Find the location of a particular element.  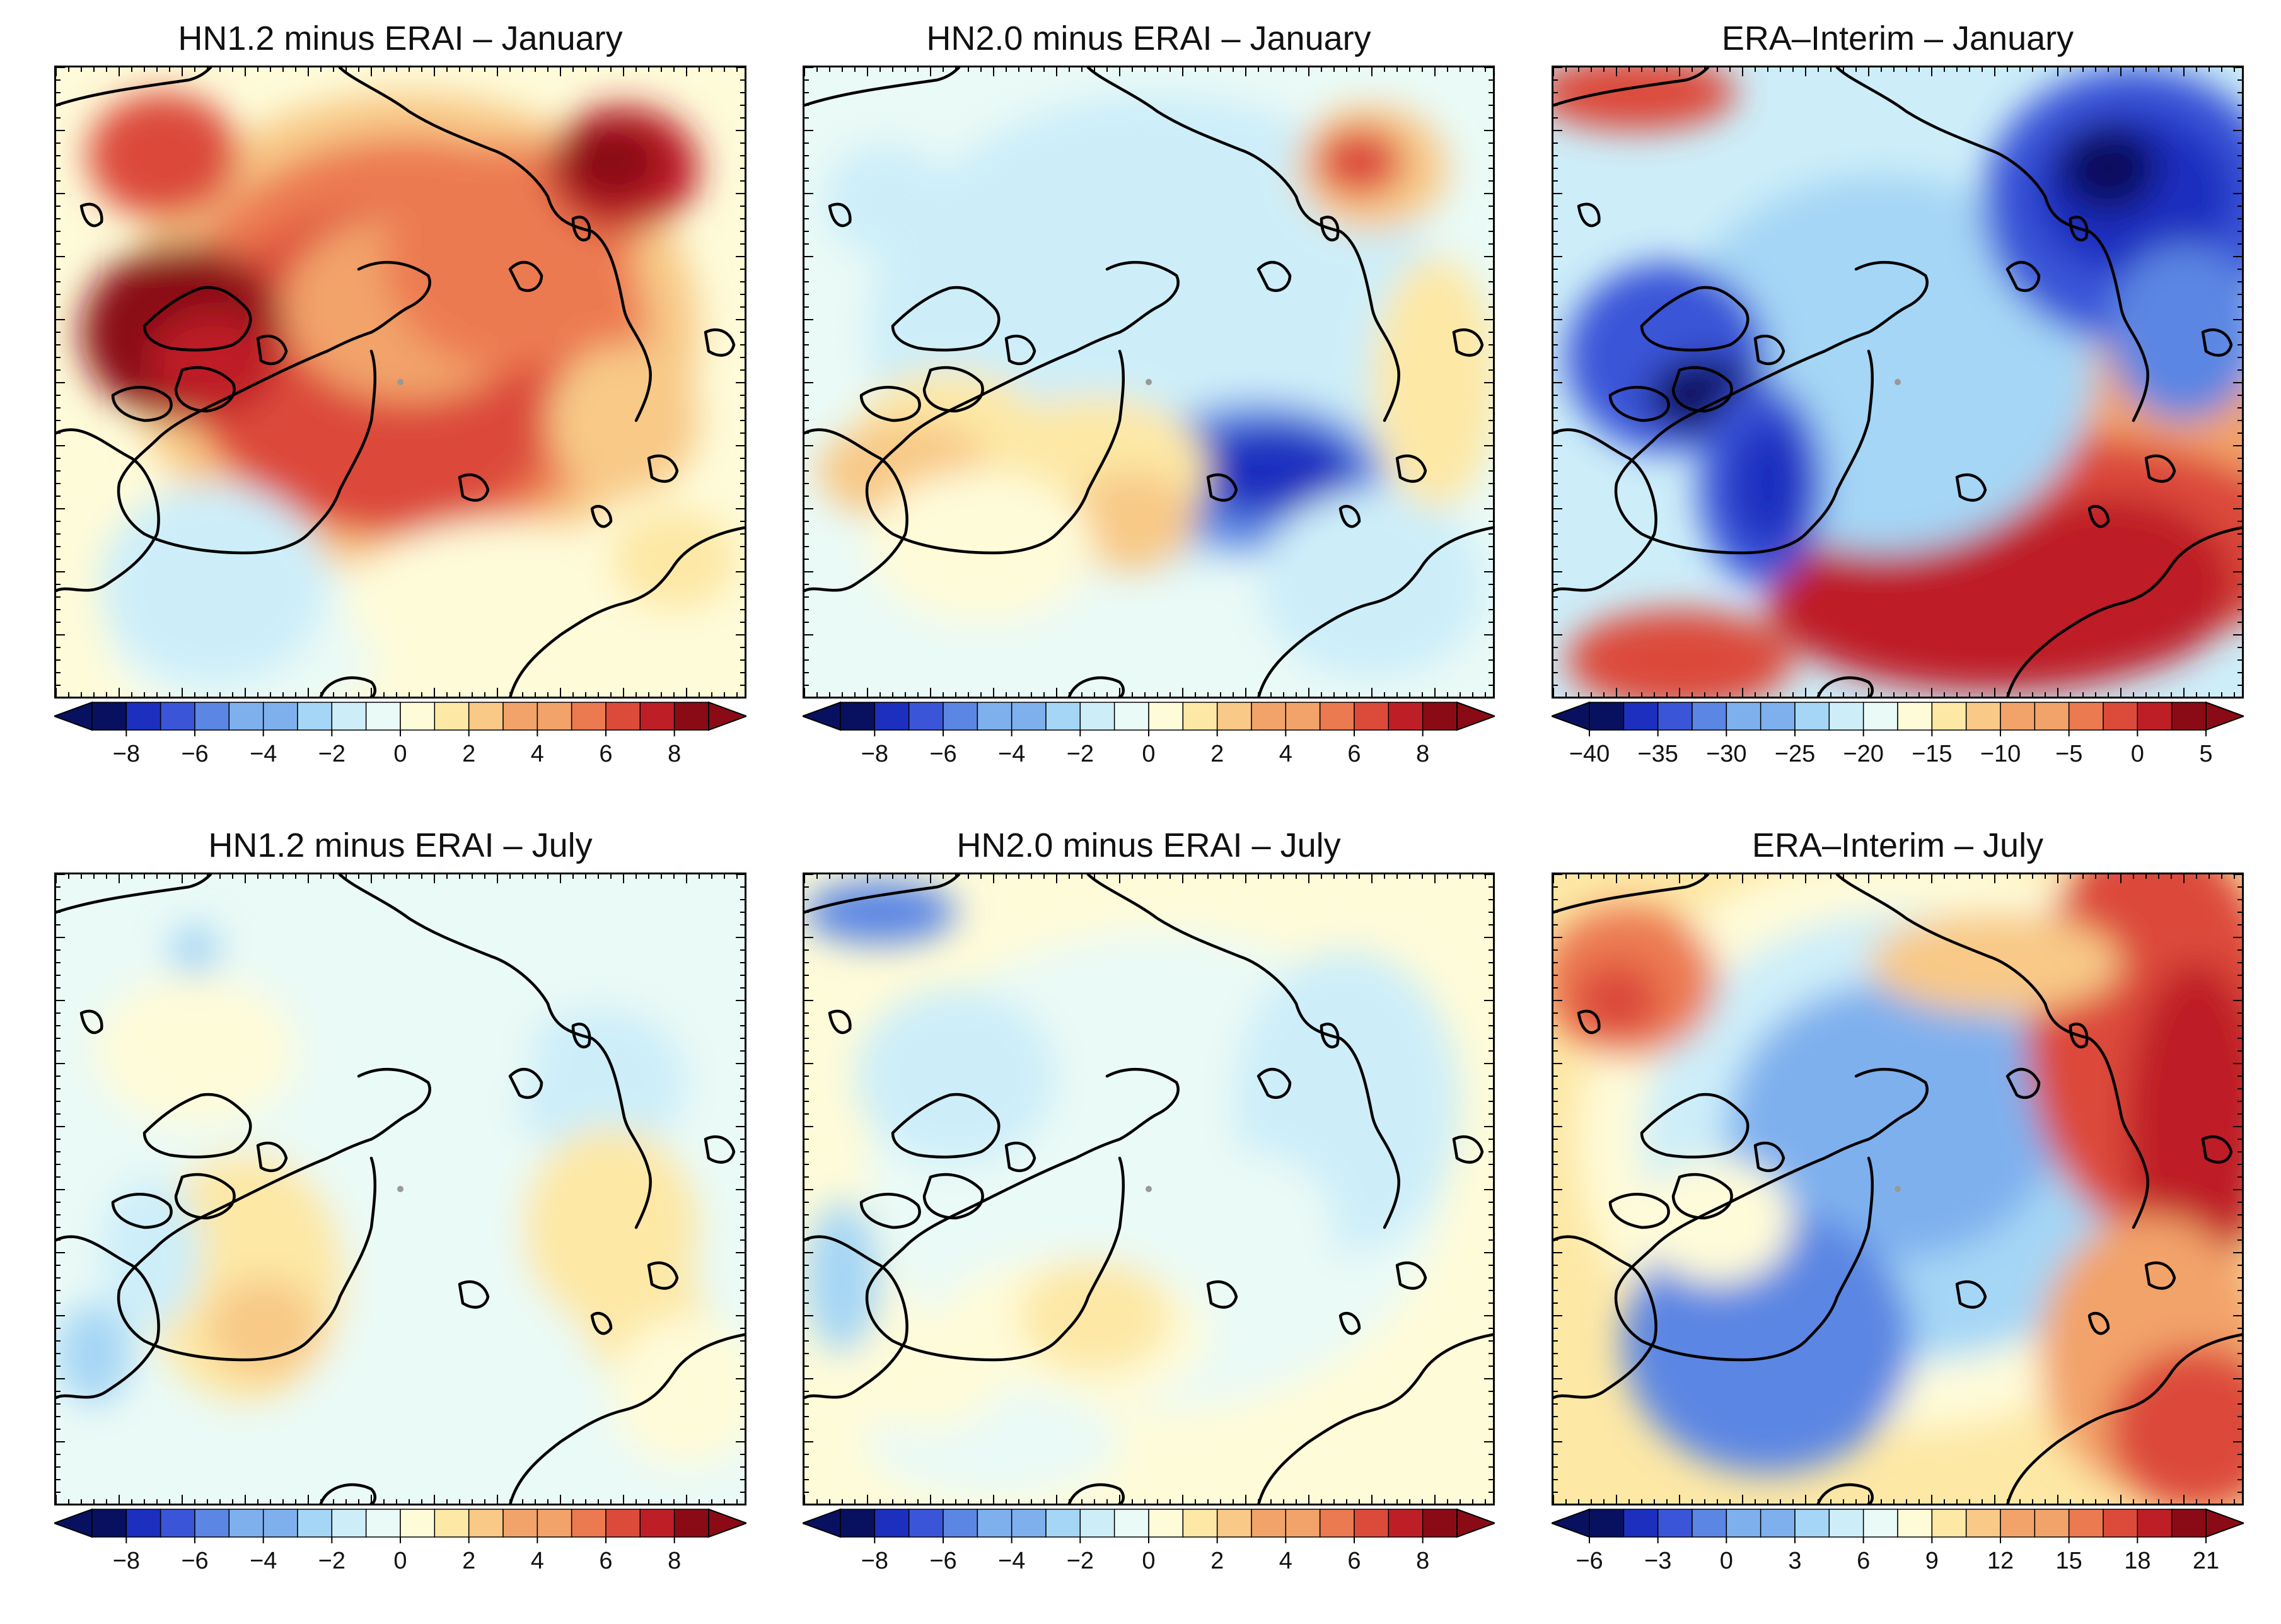

frame-ticks is located at coordinates (1148, 1189).